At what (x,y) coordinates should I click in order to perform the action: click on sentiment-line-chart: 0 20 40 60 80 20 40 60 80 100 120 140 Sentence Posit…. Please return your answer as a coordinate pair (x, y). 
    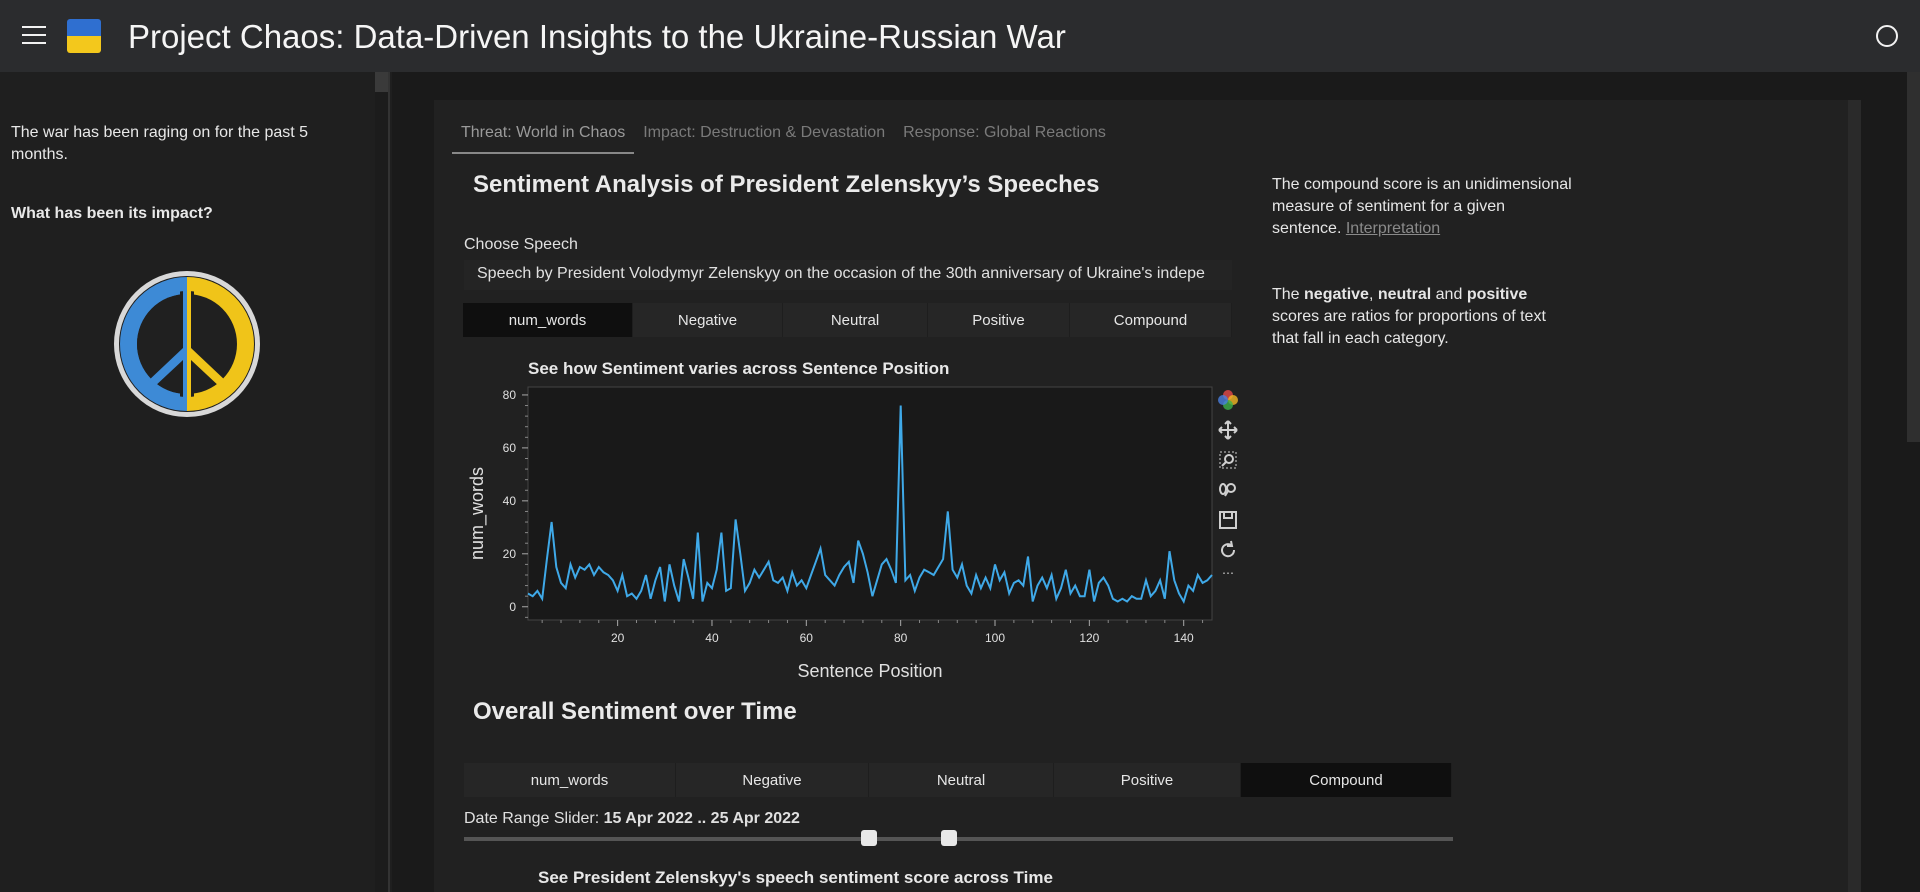
    Looking at the image, I should click on (839, 532).